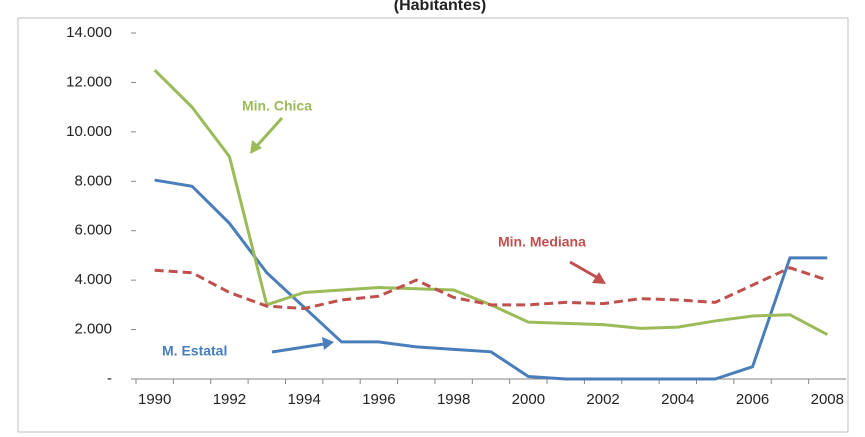  I want to click on series-label: Min. Chica, so click(277, 106).